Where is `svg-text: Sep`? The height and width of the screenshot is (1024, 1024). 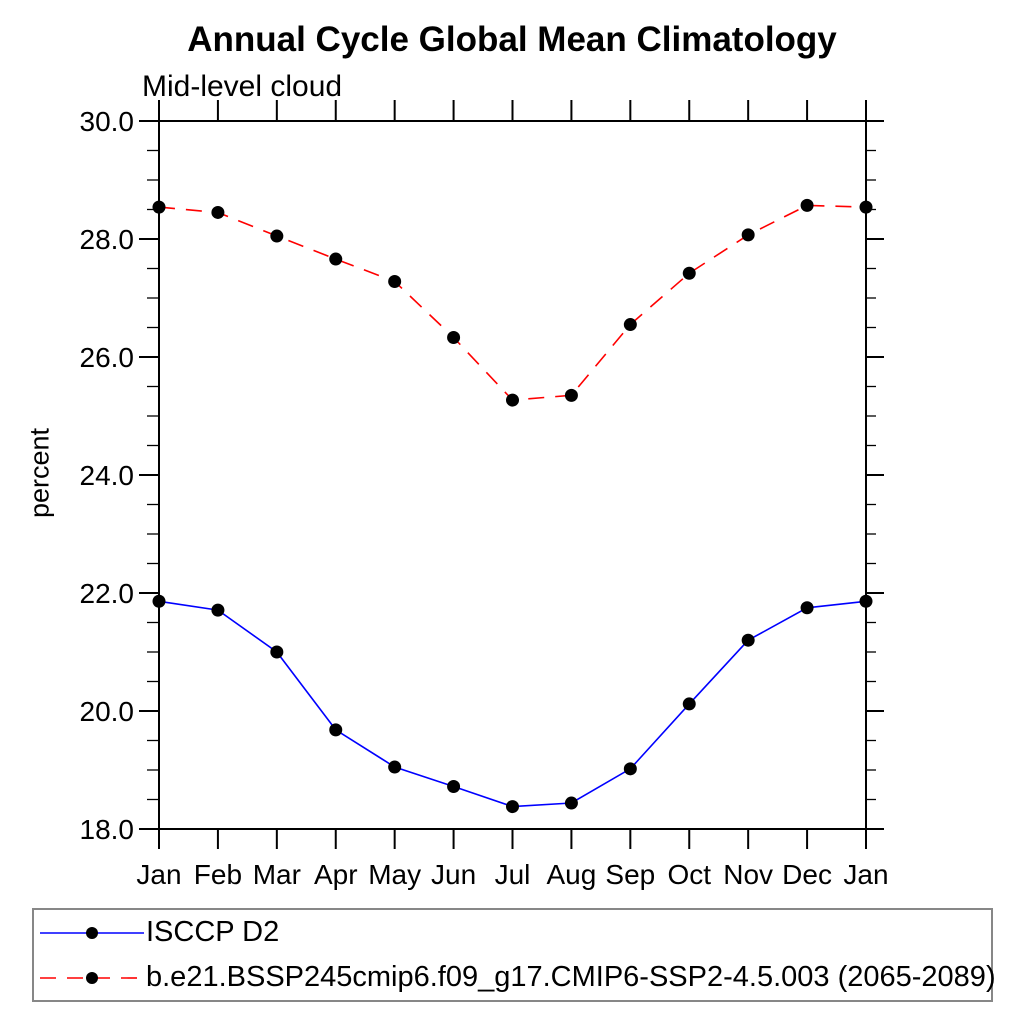
svg-text: Sep is located at coordinates (630, 874).